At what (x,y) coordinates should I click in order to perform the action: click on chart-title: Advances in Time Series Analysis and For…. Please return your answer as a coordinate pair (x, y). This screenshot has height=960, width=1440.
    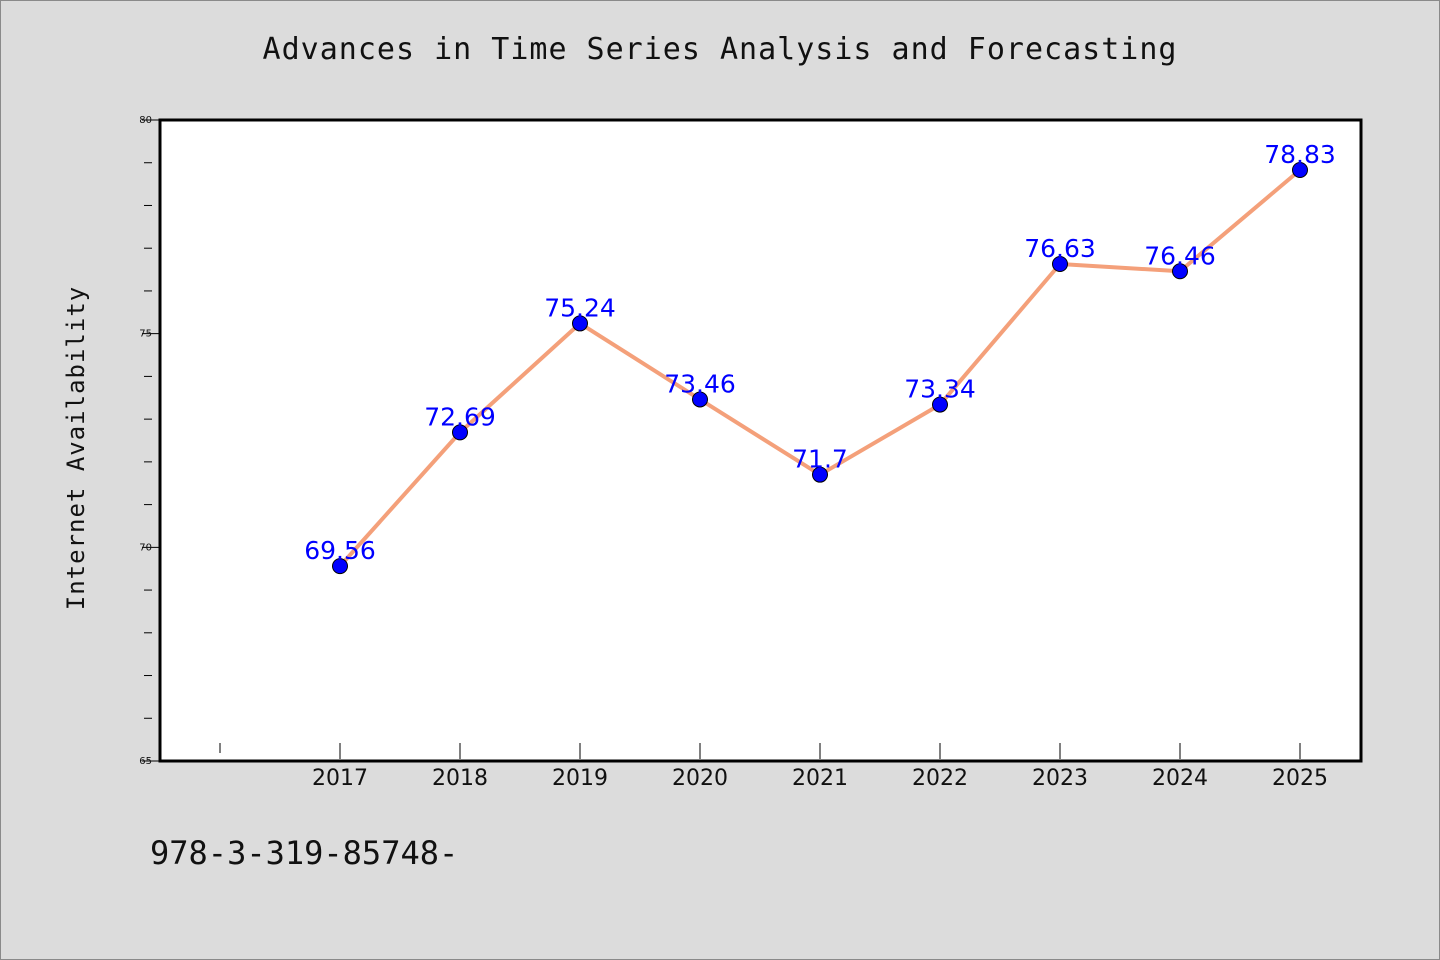
    Looking at the image, I should click on (720, 49).